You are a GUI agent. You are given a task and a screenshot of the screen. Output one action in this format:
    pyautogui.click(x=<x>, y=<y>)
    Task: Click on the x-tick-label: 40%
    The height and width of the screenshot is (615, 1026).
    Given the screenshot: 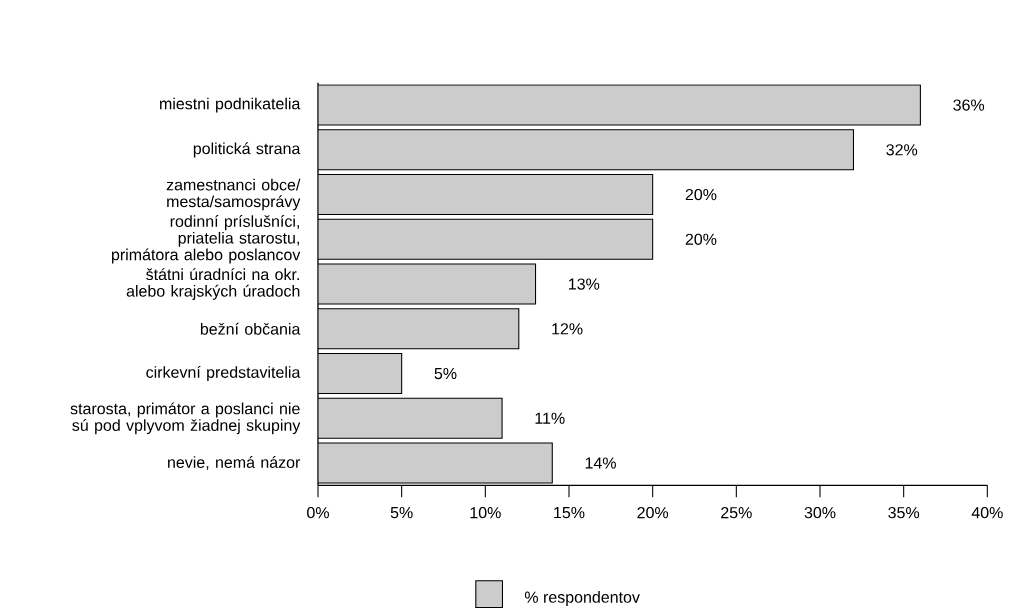 What is the action you would take?
    pyautogui.click(x=987, y=512)
    